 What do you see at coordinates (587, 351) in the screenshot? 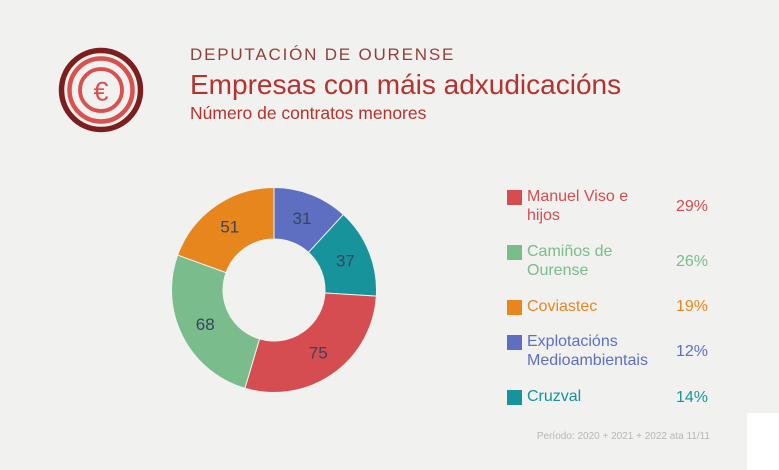
I see `legend-label: Explotacións Medioambientais` at bounding box center [587, 351].